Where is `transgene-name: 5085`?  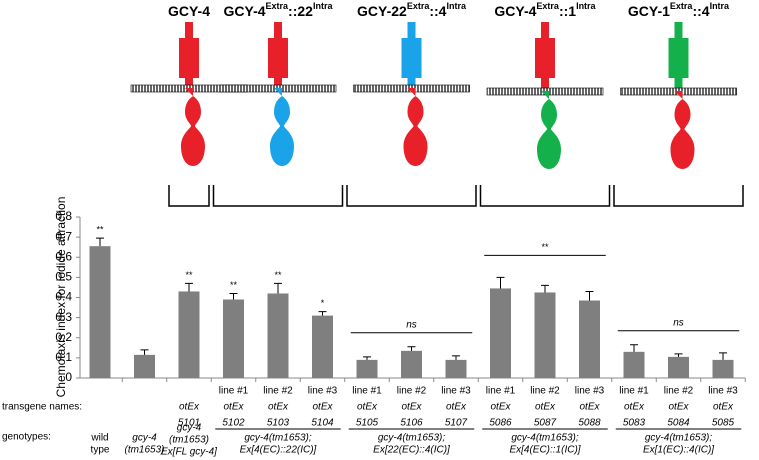 transgene-name: 5085 is located at coordinates (723, 423).